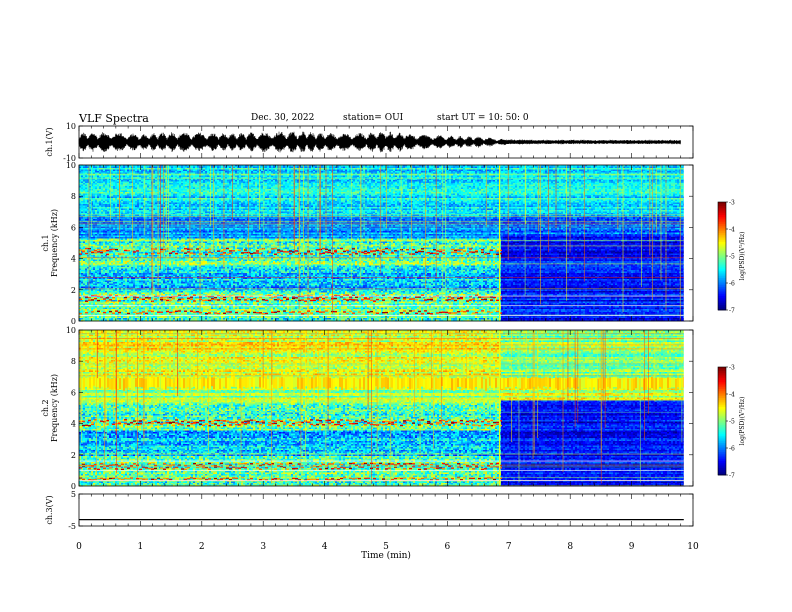 Image resolution: width=792 pixels, height=612 pixels. I want to click on ytick-label-spectrogram-ch1: 4, so click(73, 259).